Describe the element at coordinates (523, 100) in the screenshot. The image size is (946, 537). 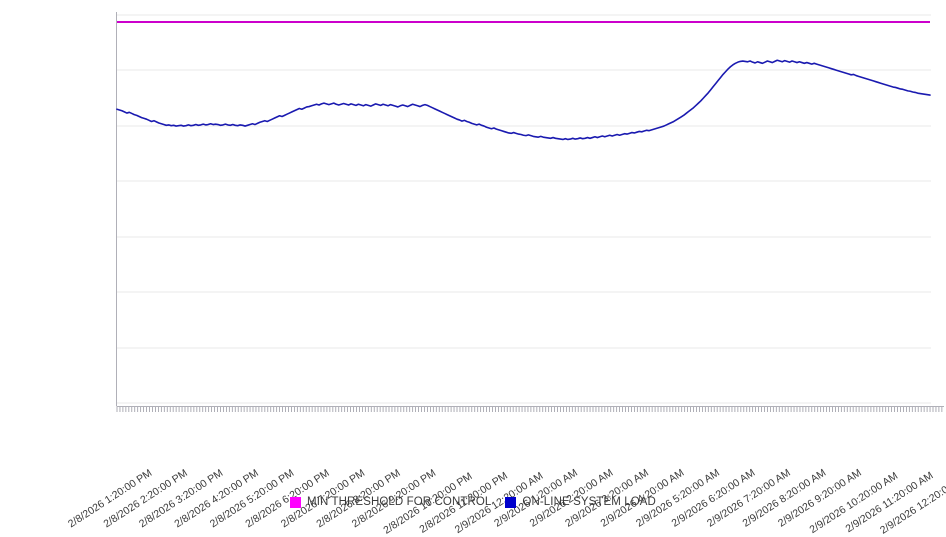
I see `series-online-system-load-line` at that location.